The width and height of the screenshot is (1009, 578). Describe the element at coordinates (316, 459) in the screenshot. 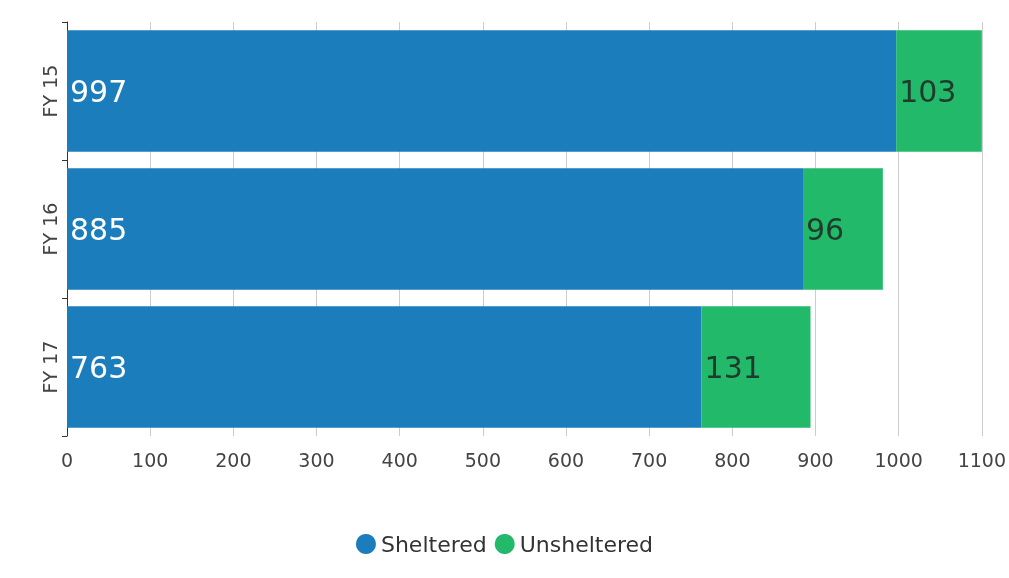

I see `x-tick-label: 300` at that location.